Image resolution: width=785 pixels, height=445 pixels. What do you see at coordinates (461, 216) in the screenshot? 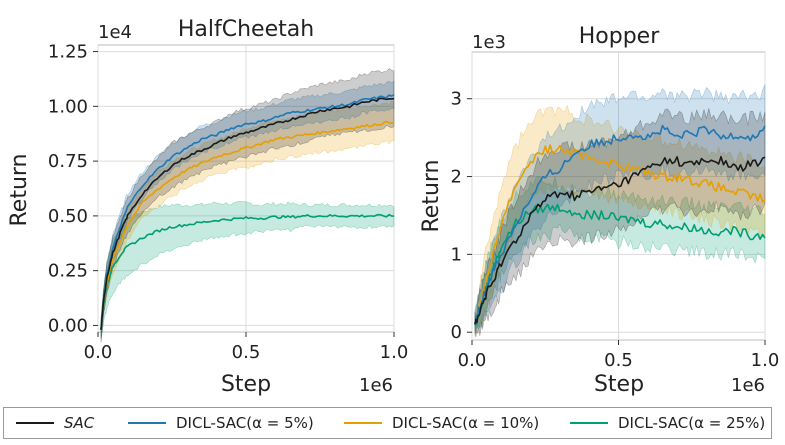
I see `hopper-yticks: 0 1 2 3` at bounding box center [461, 216].